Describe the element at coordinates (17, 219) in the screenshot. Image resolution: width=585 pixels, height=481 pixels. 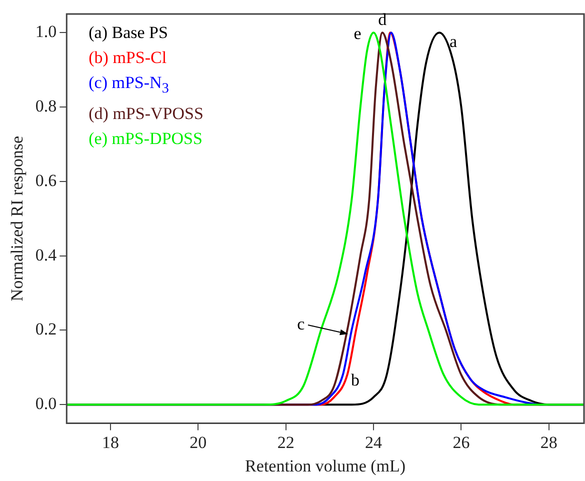
I see `y-axis-title: Normalized RI response` at that location.